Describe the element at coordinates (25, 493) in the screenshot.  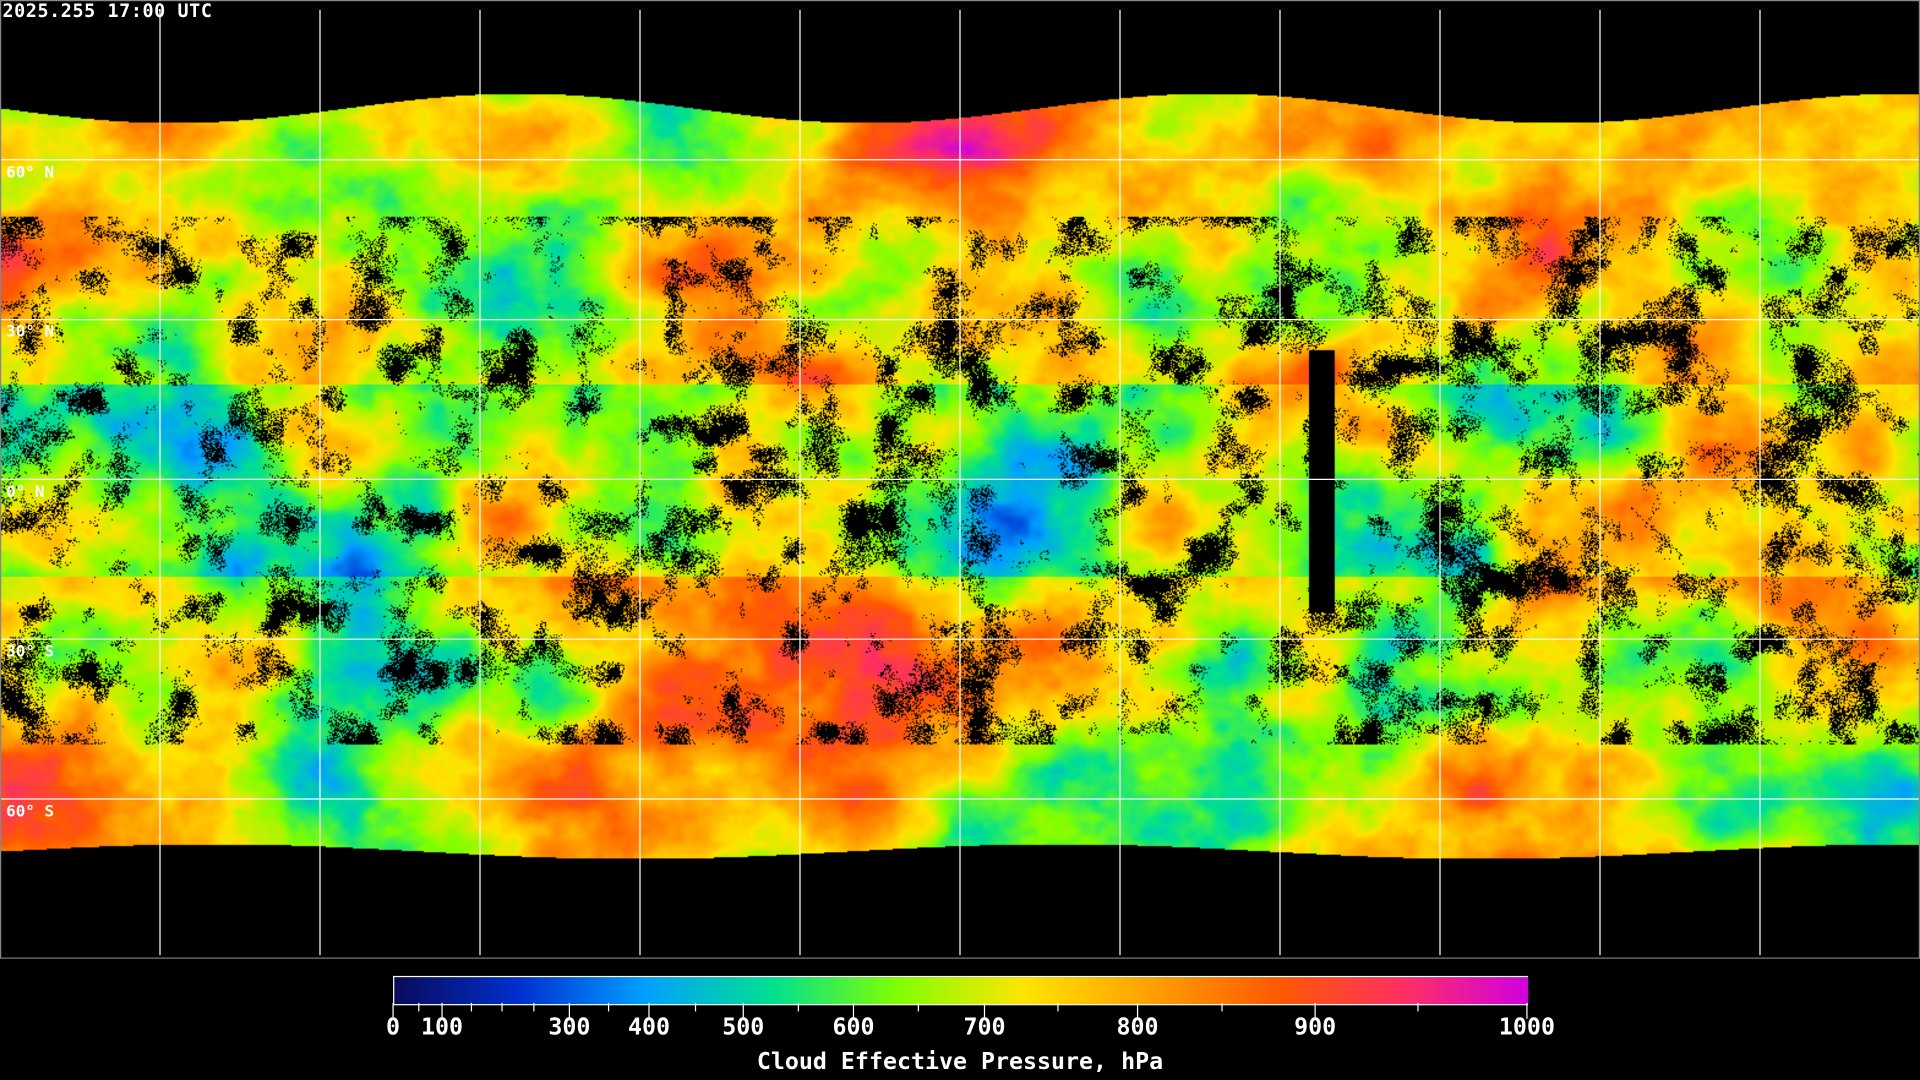
I see `lat-label-0: 0° N` at that location.